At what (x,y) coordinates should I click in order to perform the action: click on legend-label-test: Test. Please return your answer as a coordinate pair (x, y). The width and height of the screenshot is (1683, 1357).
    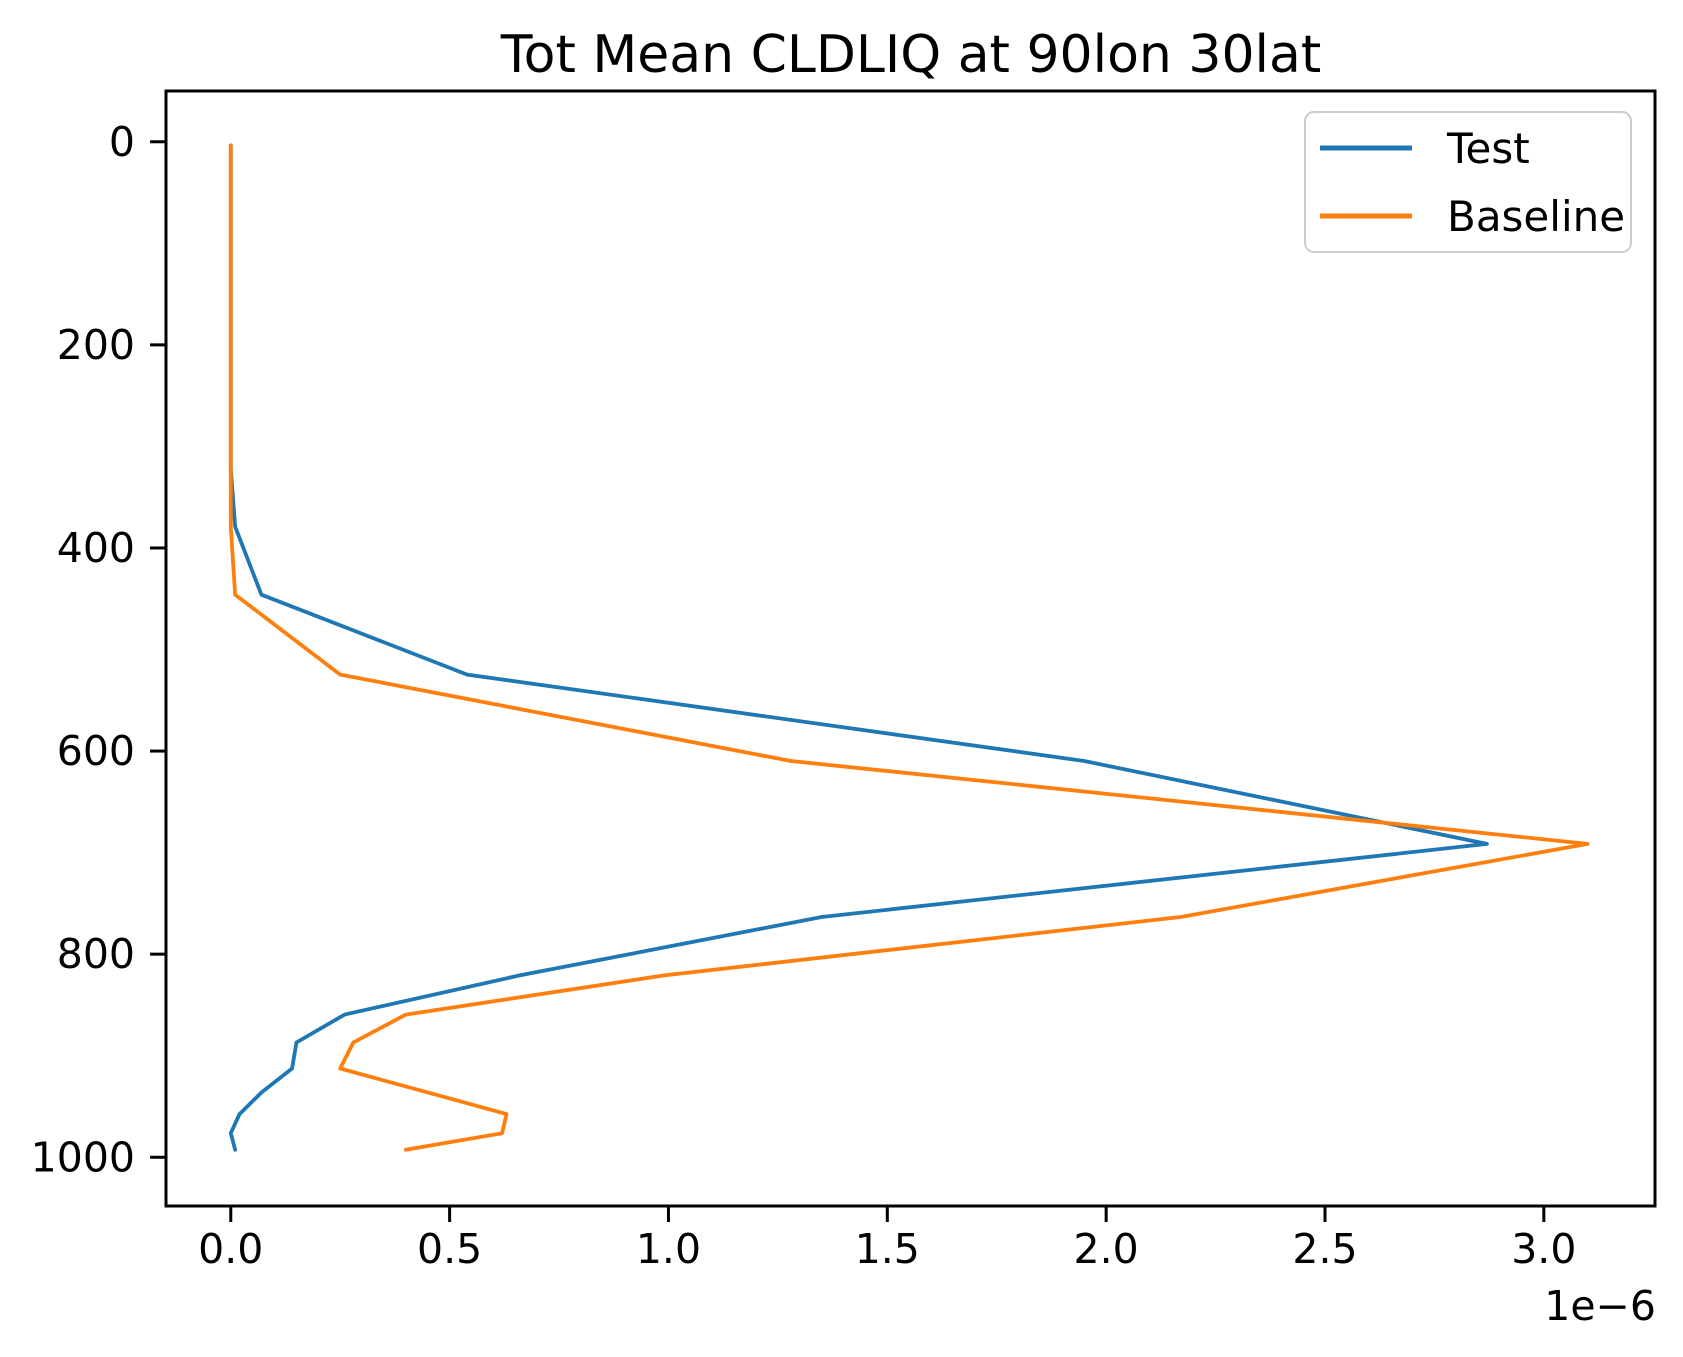
    Looking at the image, I should click on (1488, 148).